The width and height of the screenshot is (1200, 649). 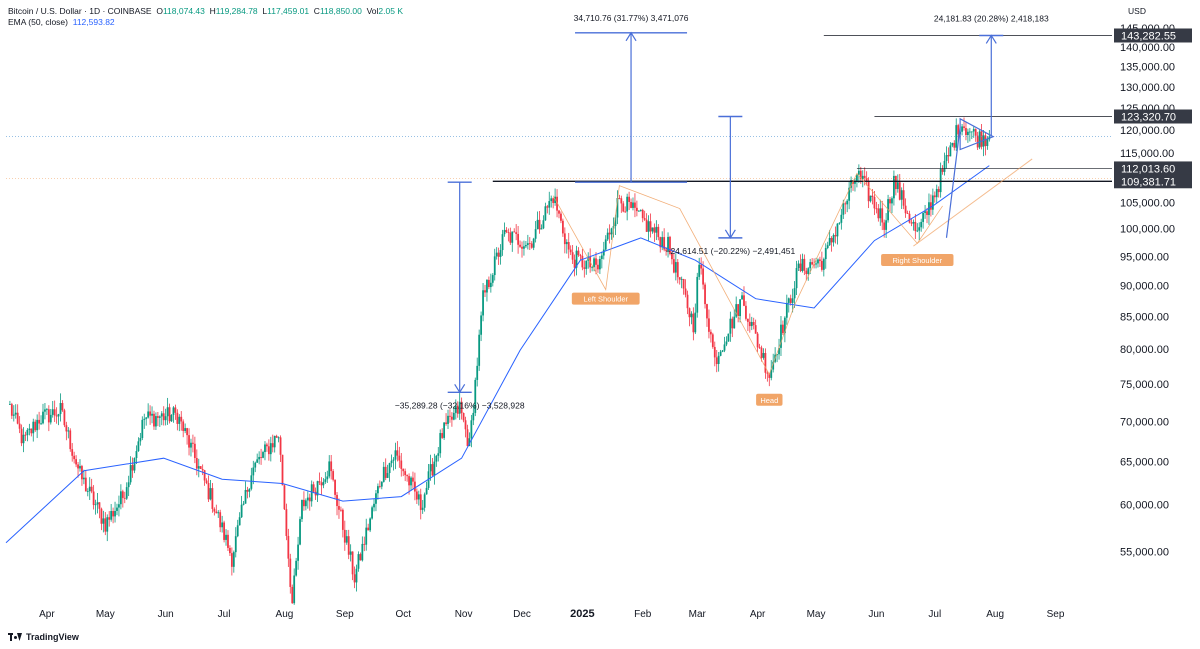 I want to click on y-tick-label: 65,000.00, so click(x=1144, y=462).